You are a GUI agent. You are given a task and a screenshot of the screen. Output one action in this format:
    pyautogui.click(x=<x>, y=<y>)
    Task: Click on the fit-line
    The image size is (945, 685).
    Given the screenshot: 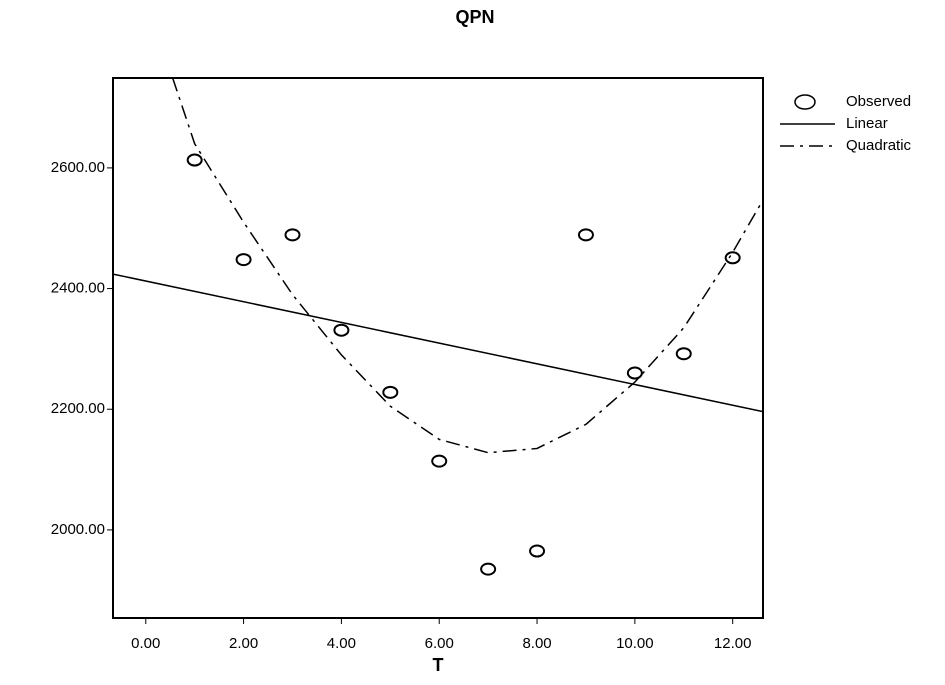 What is the action you would take?
    pyautogui.click(x=438, y=343)
    